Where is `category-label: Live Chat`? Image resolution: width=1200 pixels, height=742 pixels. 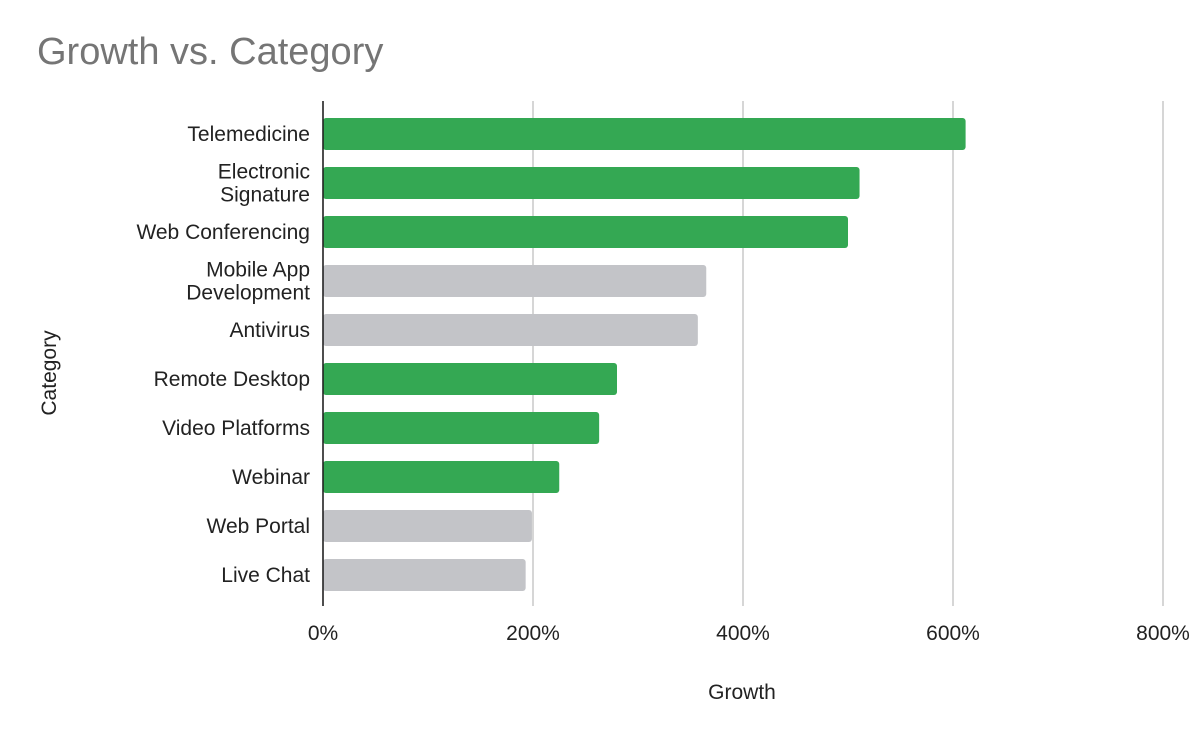
category-label: Live Chat is located at coordinates (265, 575).